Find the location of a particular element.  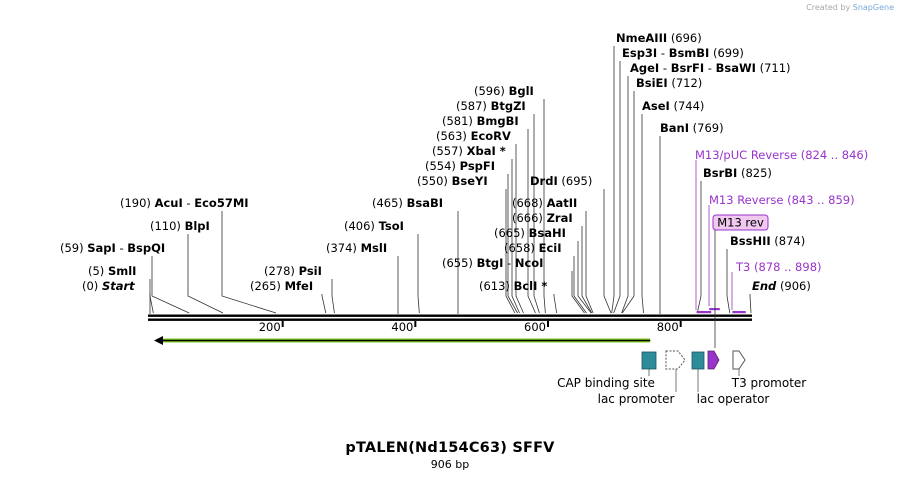

site-name-ecii: EciI is located at coordinates (550, 248).